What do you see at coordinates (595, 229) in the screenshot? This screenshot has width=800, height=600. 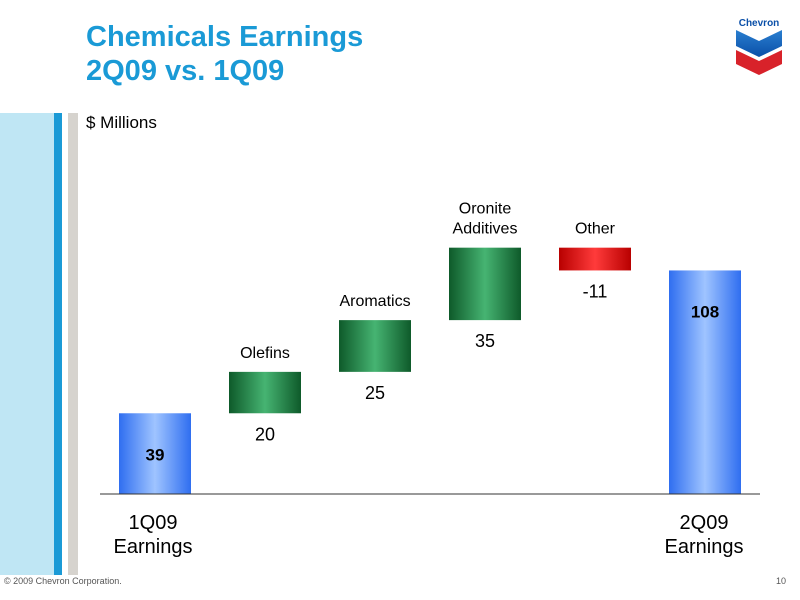 I see `category-label-other: Other` at bounding box center [595, 229].